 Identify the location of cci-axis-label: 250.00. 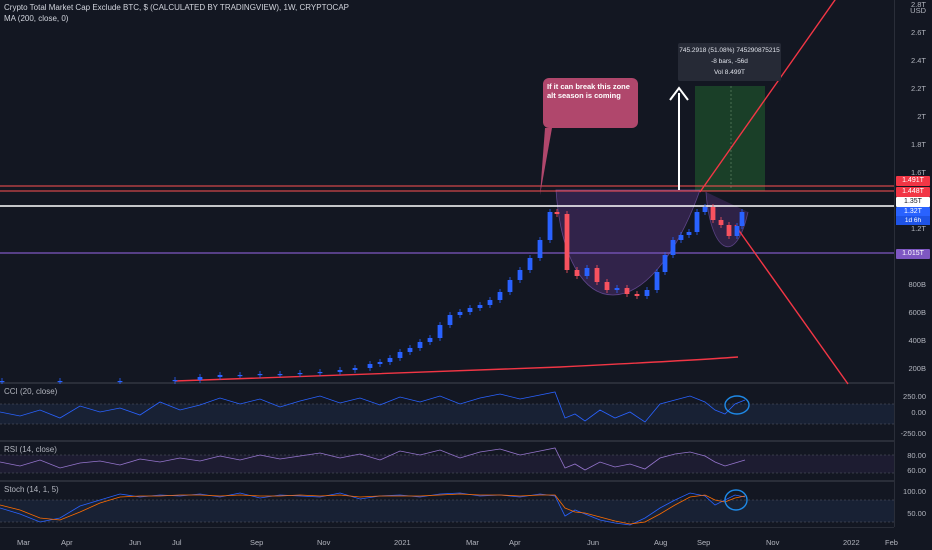
(914, 396).